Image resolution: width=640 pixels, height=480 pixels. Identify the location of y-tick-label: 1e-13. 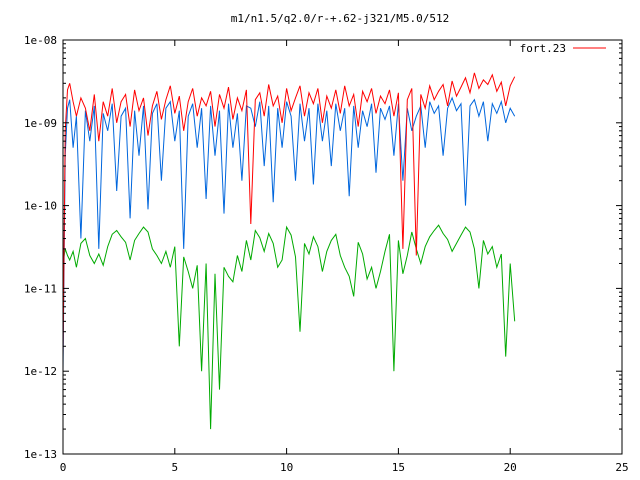
(40, 454).